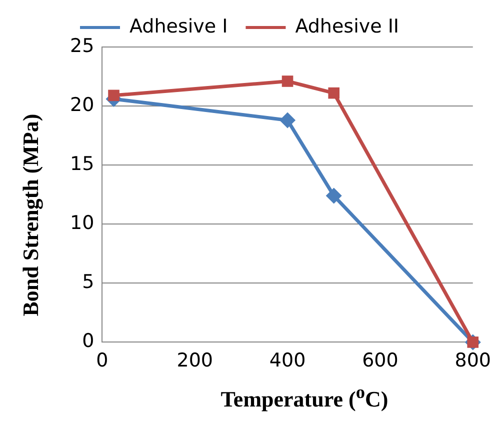 This screenshot has width=499, height=425. I want to click on y-tick-label: 5, so click(88, 282).